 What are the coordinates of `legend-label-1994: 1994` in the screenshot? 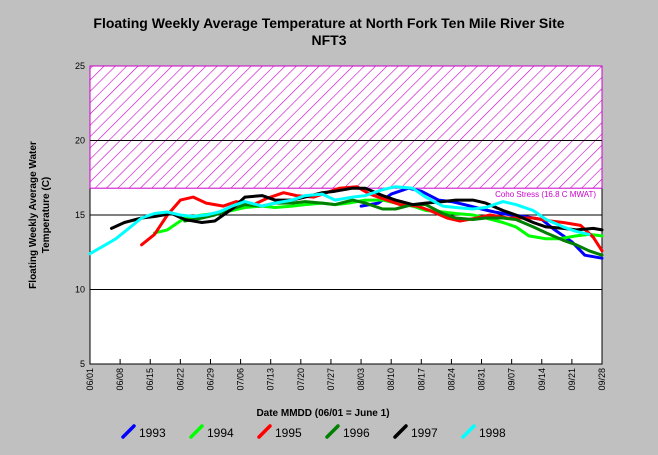 It's located at (220, 433).